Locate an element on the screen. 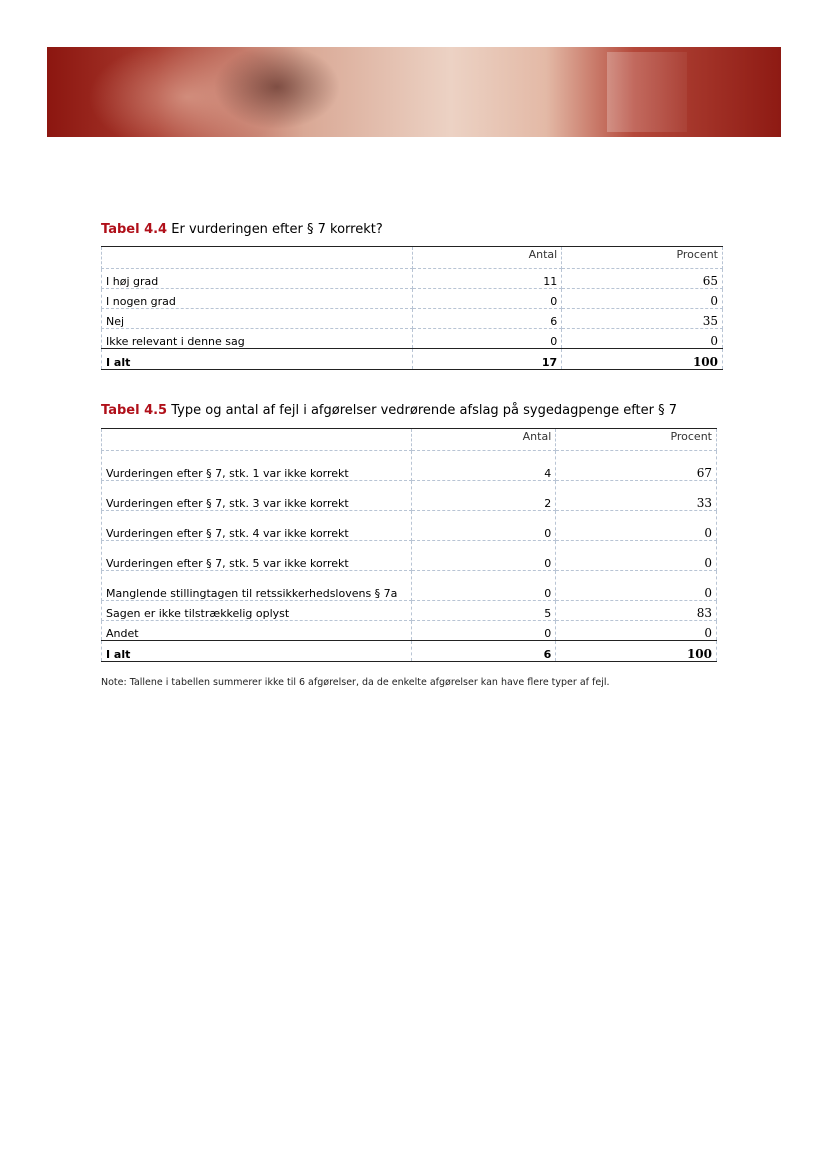  procent-cell: 65 is located at coordinates (642, 278).